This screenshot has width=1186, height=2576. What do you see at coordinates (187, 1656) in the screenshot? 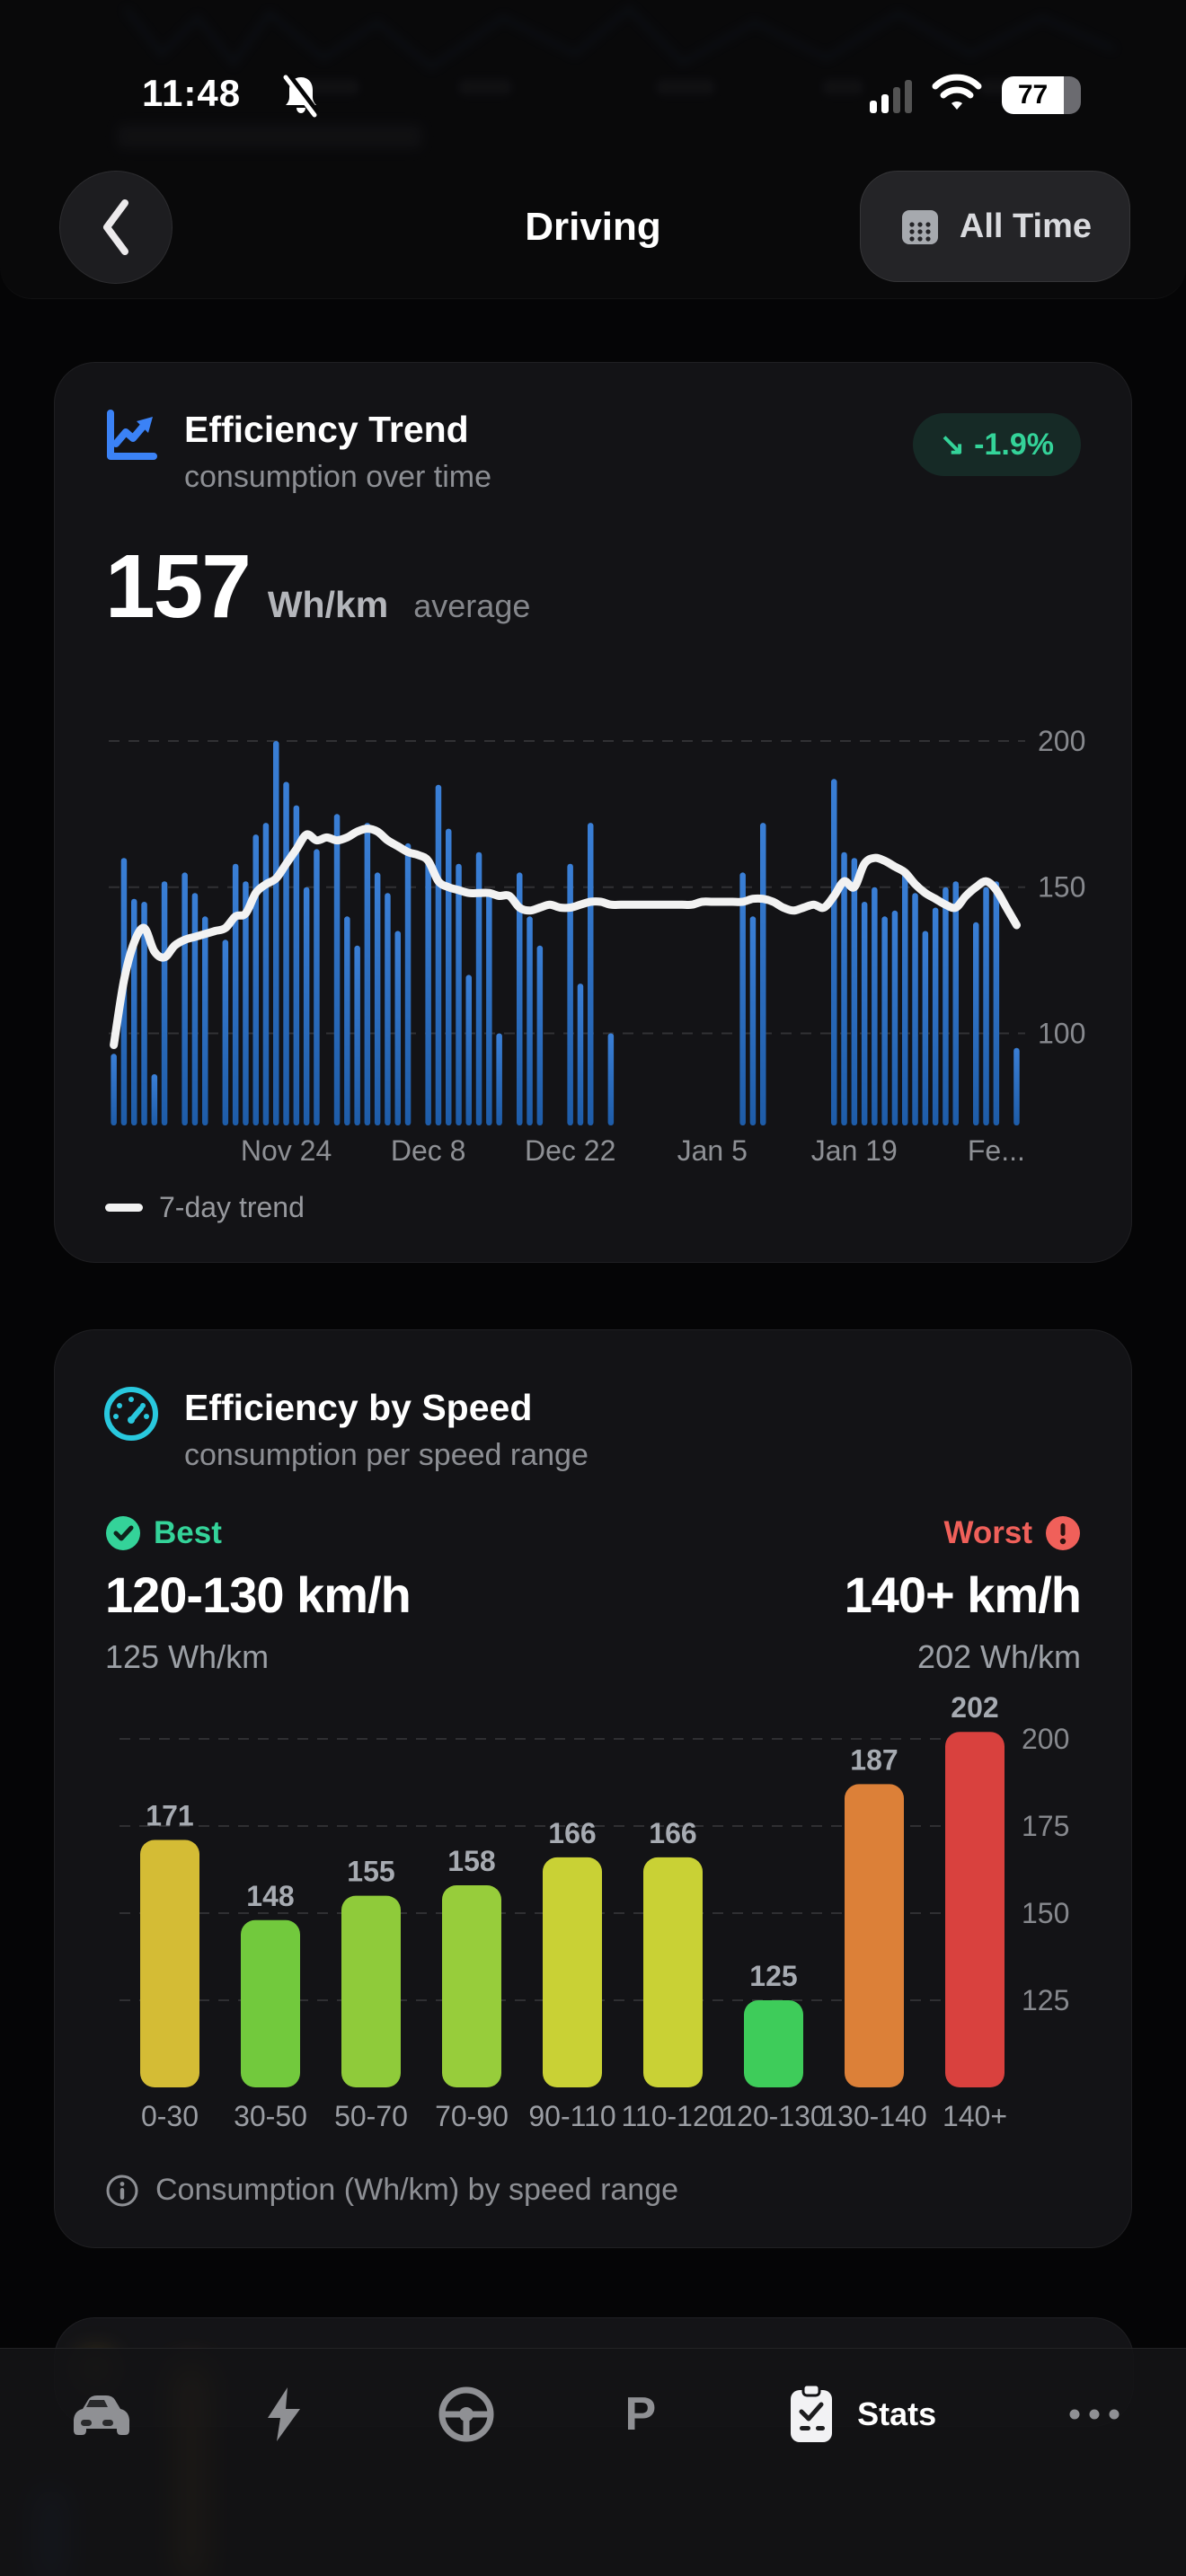
I see `best-value: 125 Wh/km` at bounding box center [187, 1656].